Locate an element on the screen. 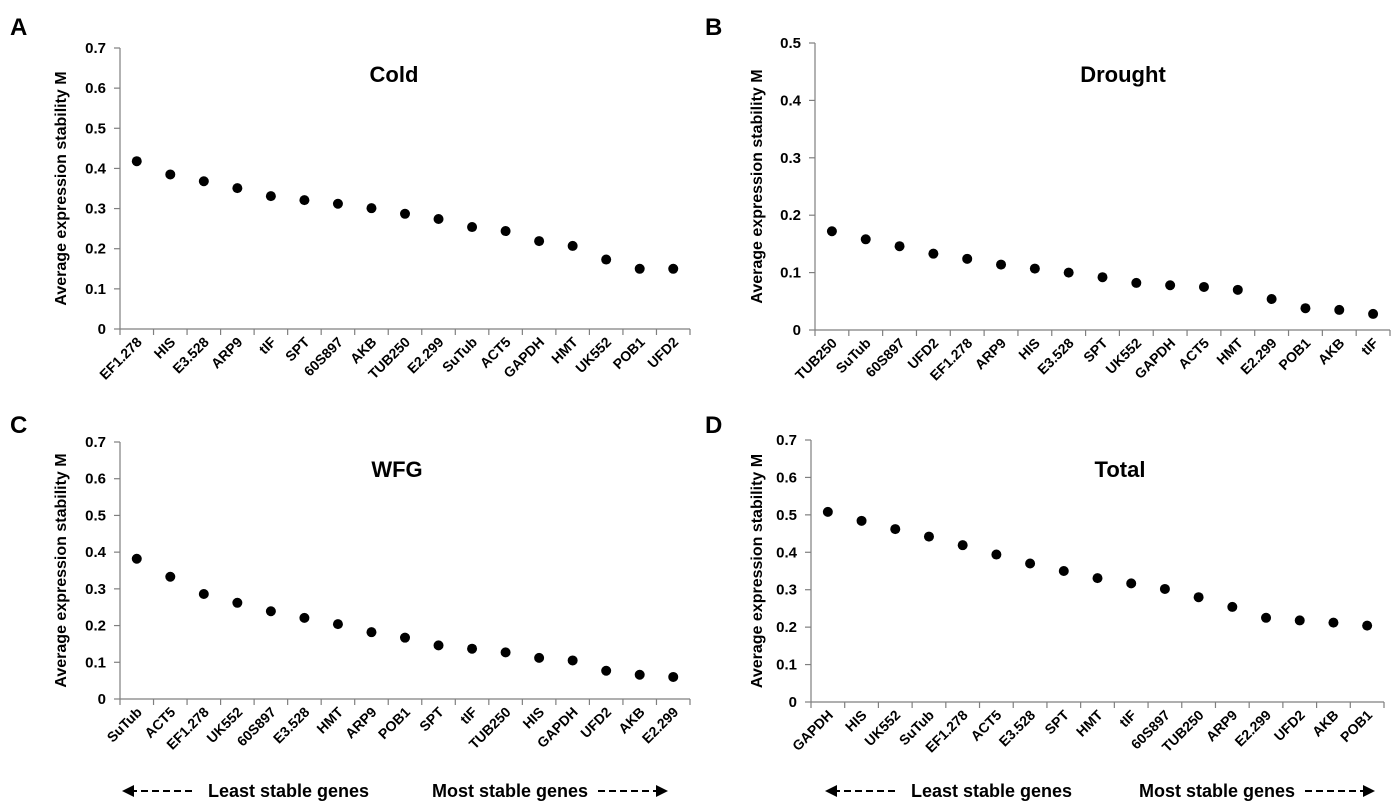 The width and height of the screenshot is (1398, 802). panel-letter: B is located at coordinates (713, 27).